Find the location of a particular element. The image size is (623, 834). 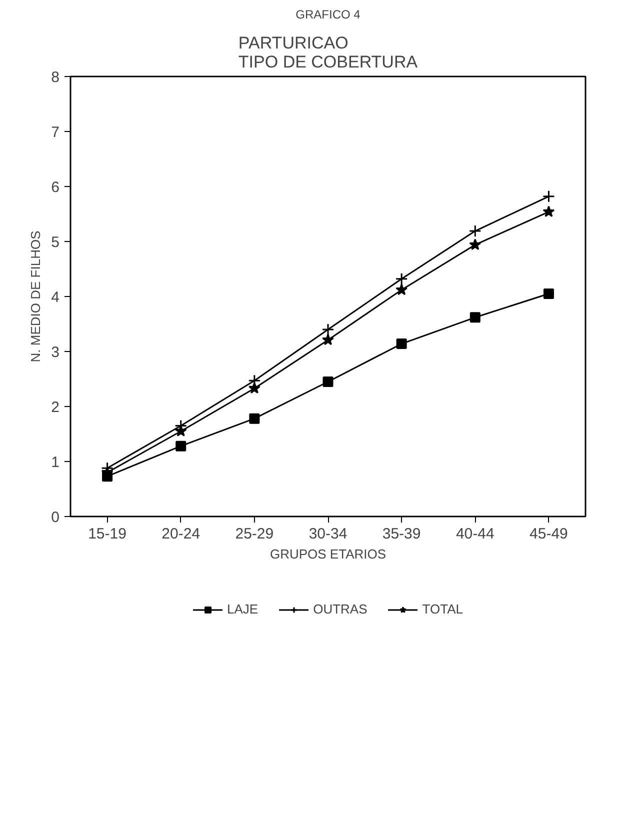

chart-subtitle: PARTURICAO TIPO DE COBERTURA is located at coordinates (328, 53).